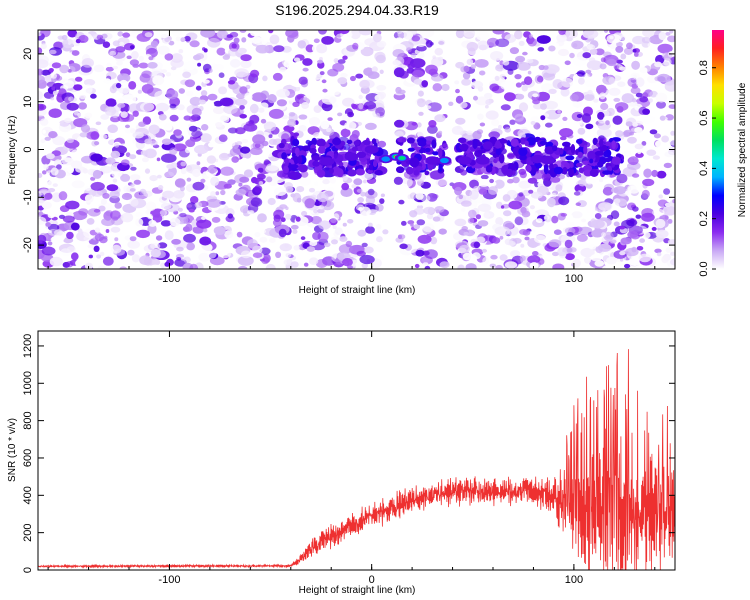  What do you see at coordinates (28, 149) in the screenshot?
I see `y-tick-label: 0` at bounding box center [28, 149].